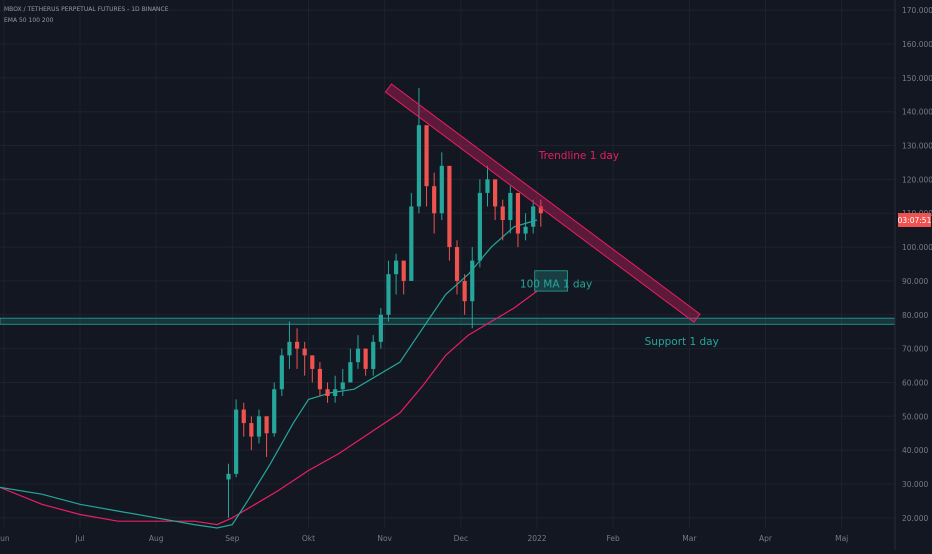 This screenshot has height=554, width=932. Describe the element at coordinates (915, 382) in the screenshot. I see `y-tick-label: 60.000` at that location.